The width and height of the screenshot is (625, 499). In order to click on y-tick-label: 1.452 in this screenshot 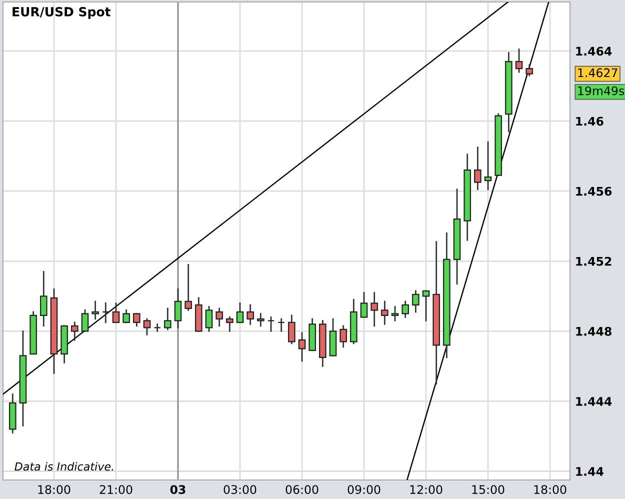, I will do `click(594, 261)`.